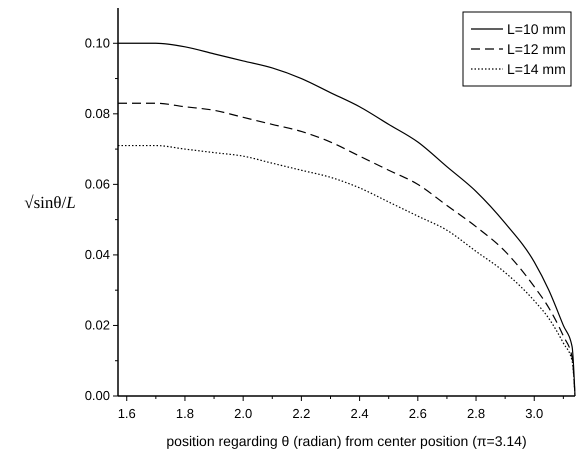  Describe the element at coordinates (301, 413) in the screenshot. I see `x-tick-label: 2.2` at that location.